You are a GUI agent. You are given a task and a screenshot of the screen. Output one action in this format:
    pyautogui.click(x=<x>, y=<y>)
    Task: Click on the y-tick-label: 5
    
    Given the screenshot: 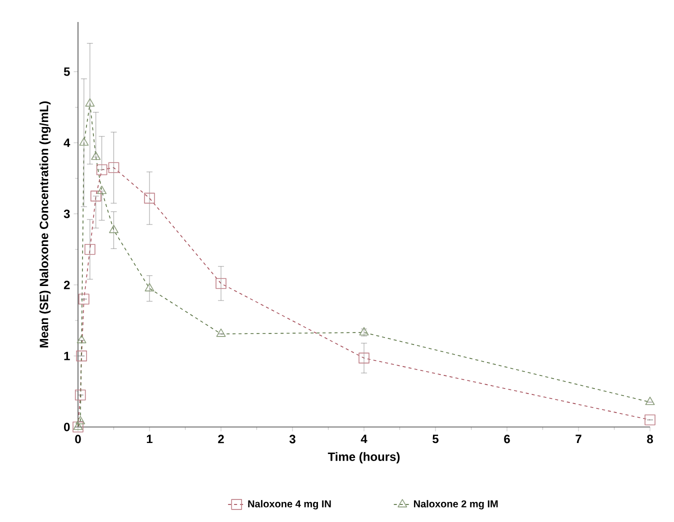 What is the action you would take?
    pyautogui.click(x=67, y=72)
    